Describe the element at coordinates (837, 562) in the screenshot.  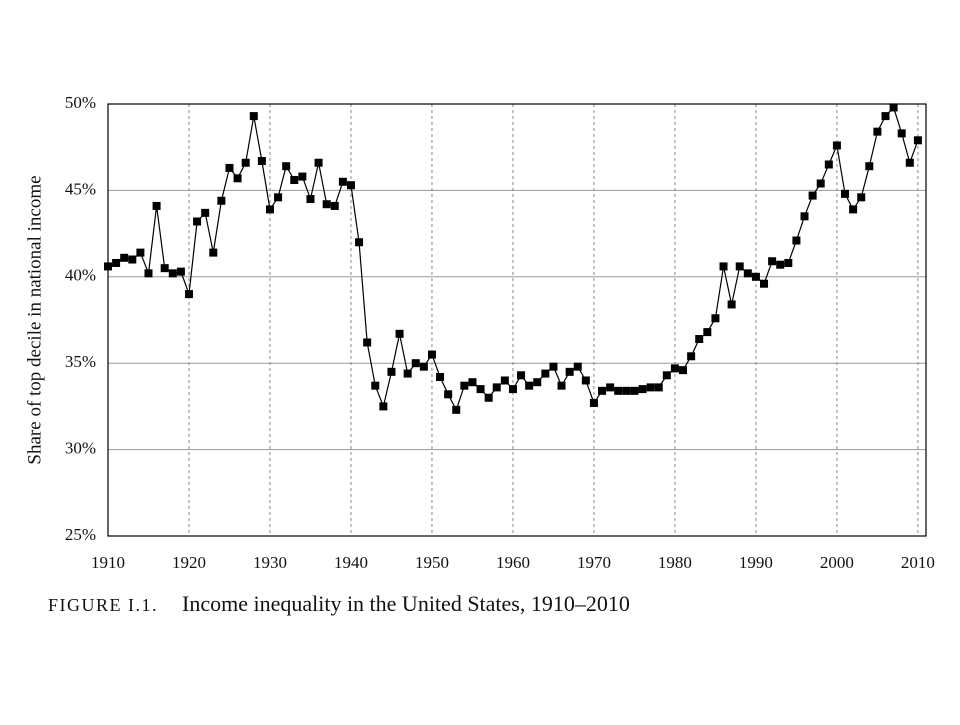
I see `x-tick-label: 2000` at that location.